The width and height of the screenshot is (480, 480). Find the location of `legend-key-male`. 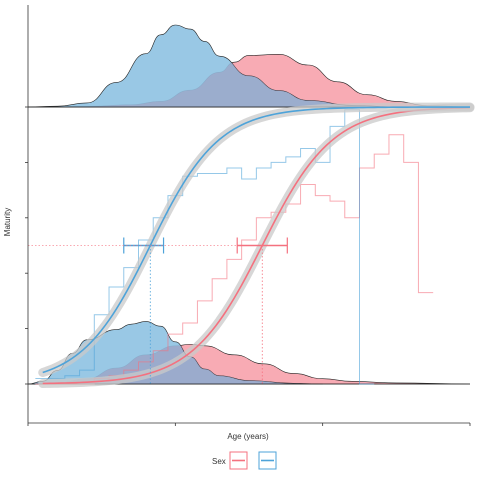

legend-key-male is located at coordinates (267, 460).